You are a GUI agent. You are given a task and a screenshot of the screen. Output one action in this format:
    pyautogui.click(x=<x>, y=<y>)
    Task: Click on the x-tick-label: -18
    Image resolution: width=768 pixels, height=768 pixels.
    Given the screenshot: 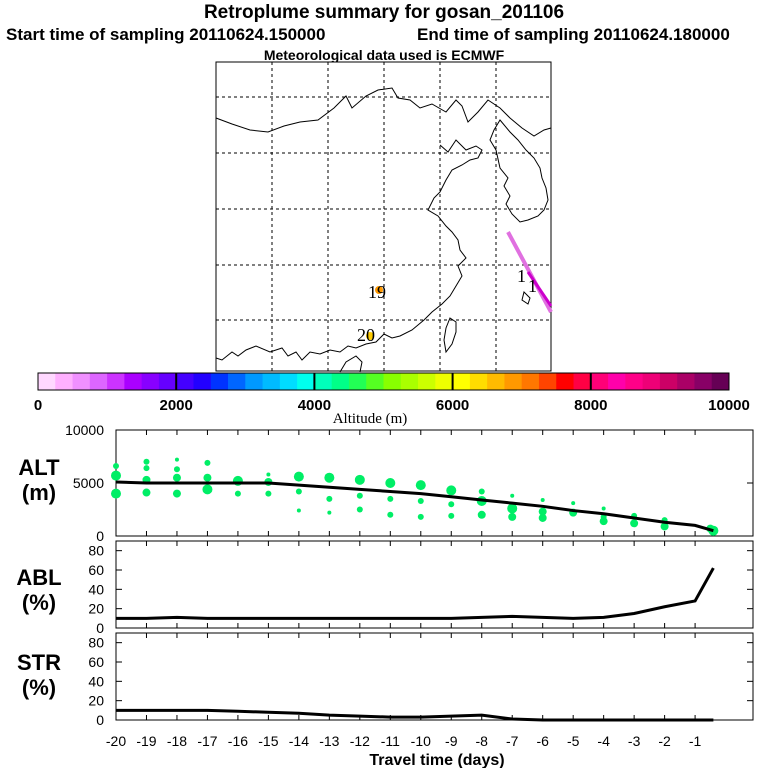 What is the action you would take?
    pyautogui.click(x=177, y=741)
    